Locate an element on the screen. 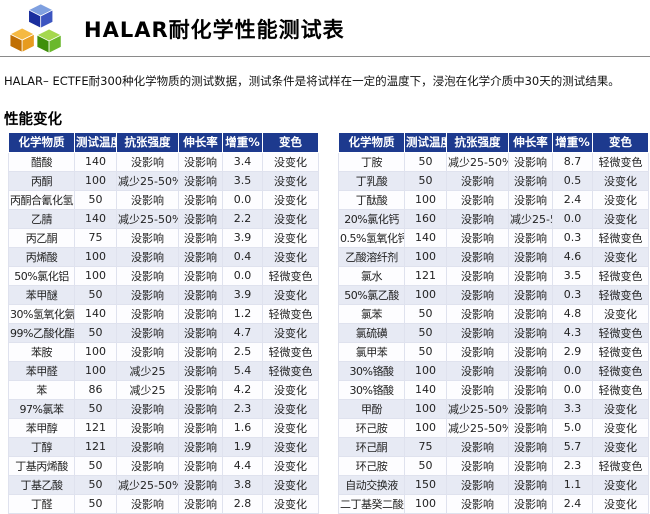 The height and width of the screenshot is (514, 650). table-cell: 0.0 is located at coordinates (572, 370).